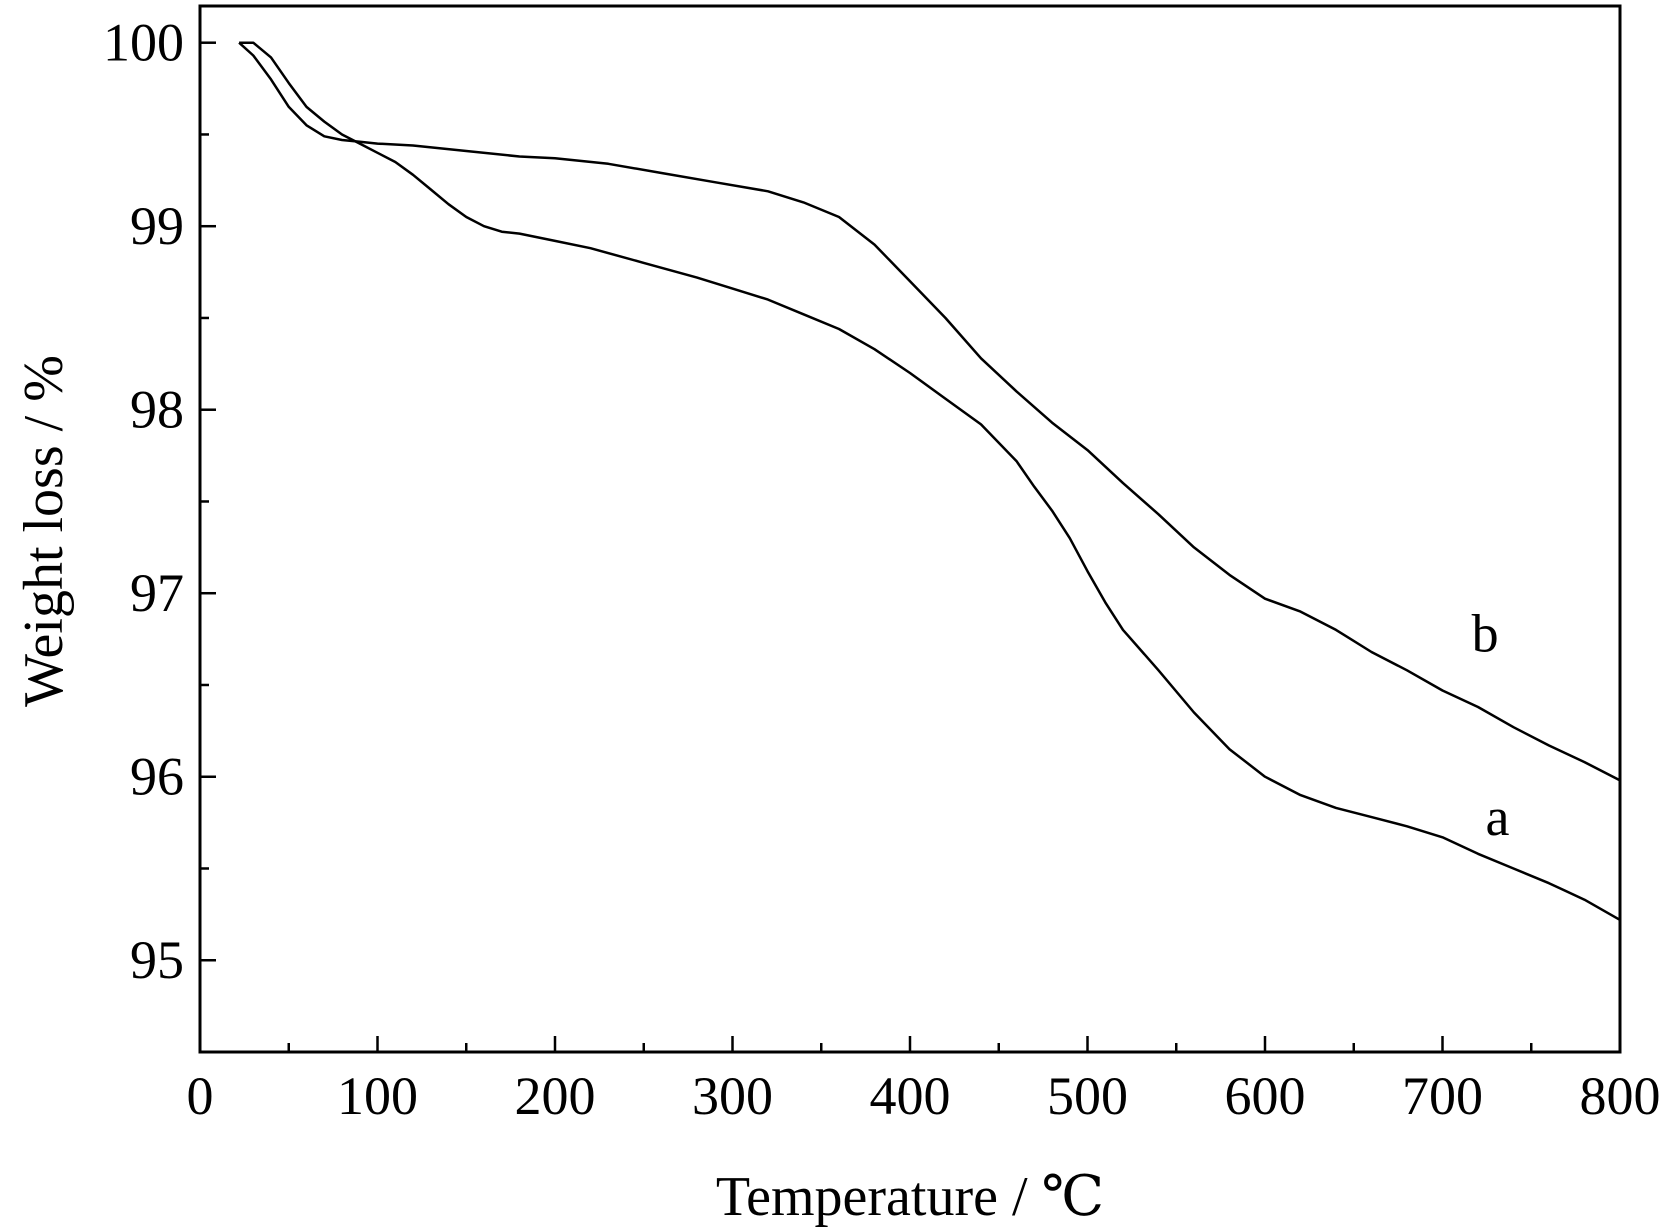 This screenshot has width=1665, height=1229. Describe the element at coordinates (555, 1096) in the screenshot. I see `x-tick-label-200: 200` at that location.